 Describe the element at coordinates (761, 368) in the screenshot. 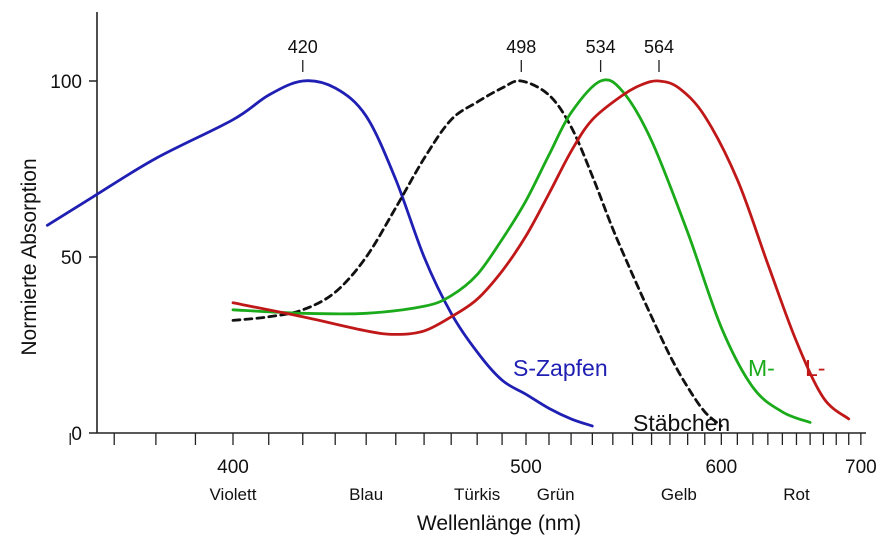

I see `series-label-2: M-` at that location.